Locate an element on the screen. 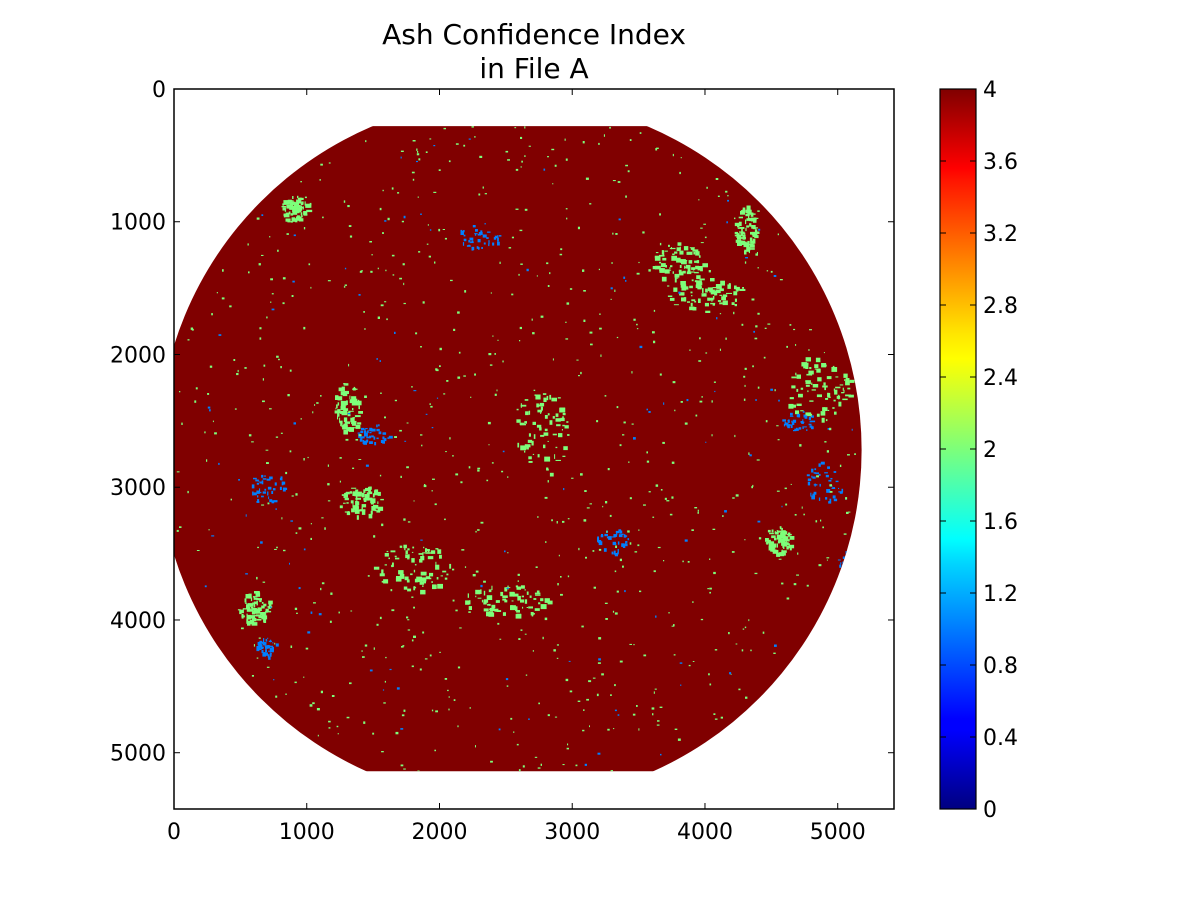 Image resolution: width=1200 pixels, height=900 pixels. region-7-pixel is located at coordinates (872, 317).